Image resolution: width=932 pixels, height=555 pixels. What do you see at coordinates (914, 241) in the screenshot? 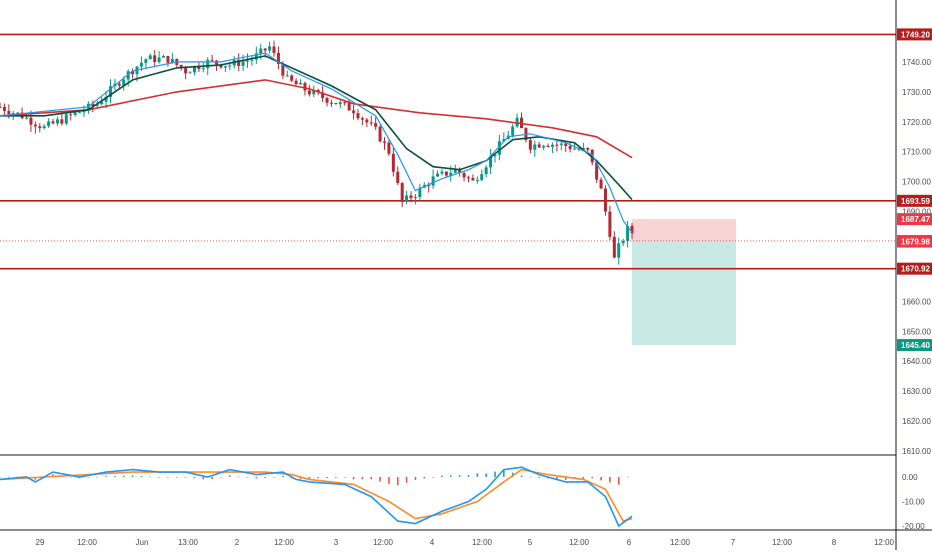
I see `entry-tag` at bounding box center [914, 241].